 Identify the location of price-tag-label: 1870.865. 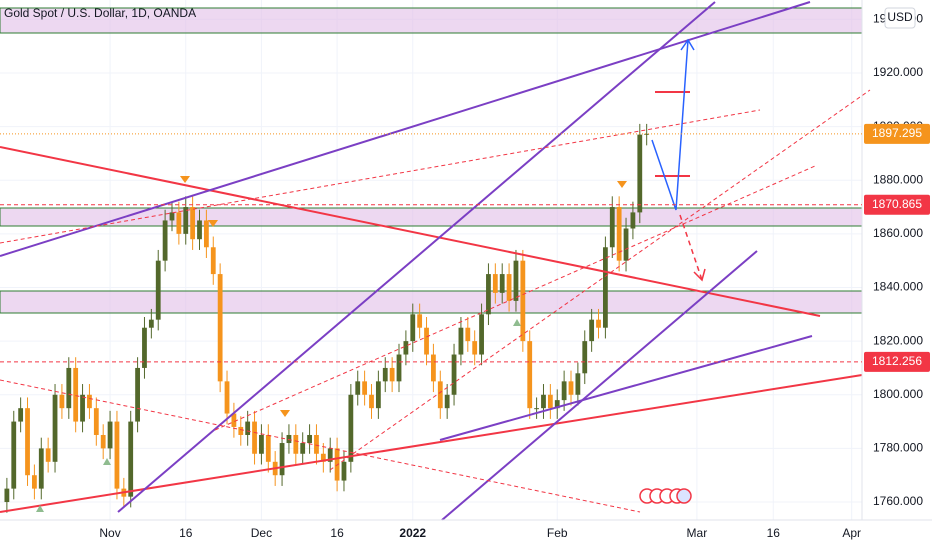
(897, 204).